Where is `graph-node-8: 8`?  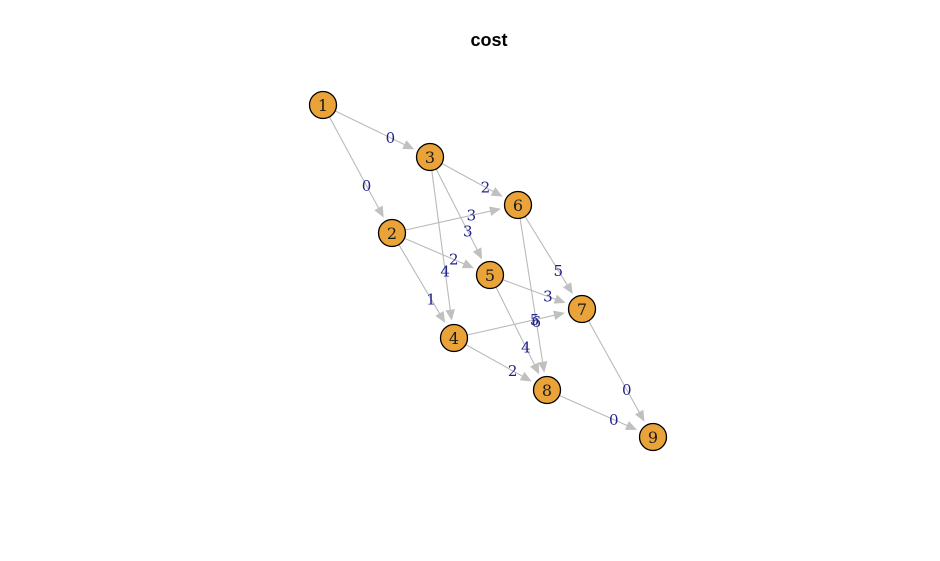 graph-node-8: 8 is located at coordinates (547, 390).